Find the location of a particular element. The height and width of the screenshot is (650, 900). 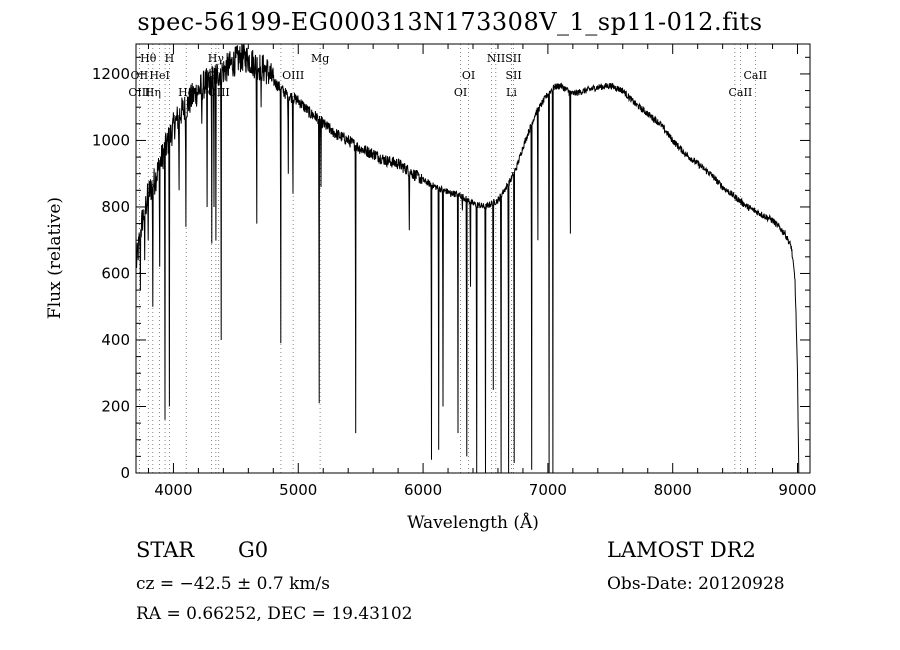

x-tick-label: 4000 is located at coordinates (173, 490).